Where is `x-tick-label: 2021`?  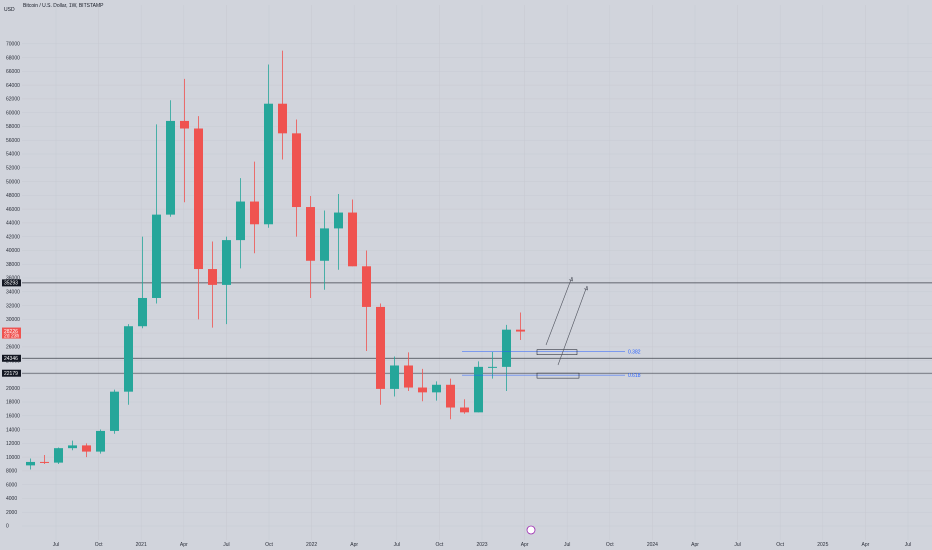
x-tick-label: 2021 is located at coordinates (141, 545).